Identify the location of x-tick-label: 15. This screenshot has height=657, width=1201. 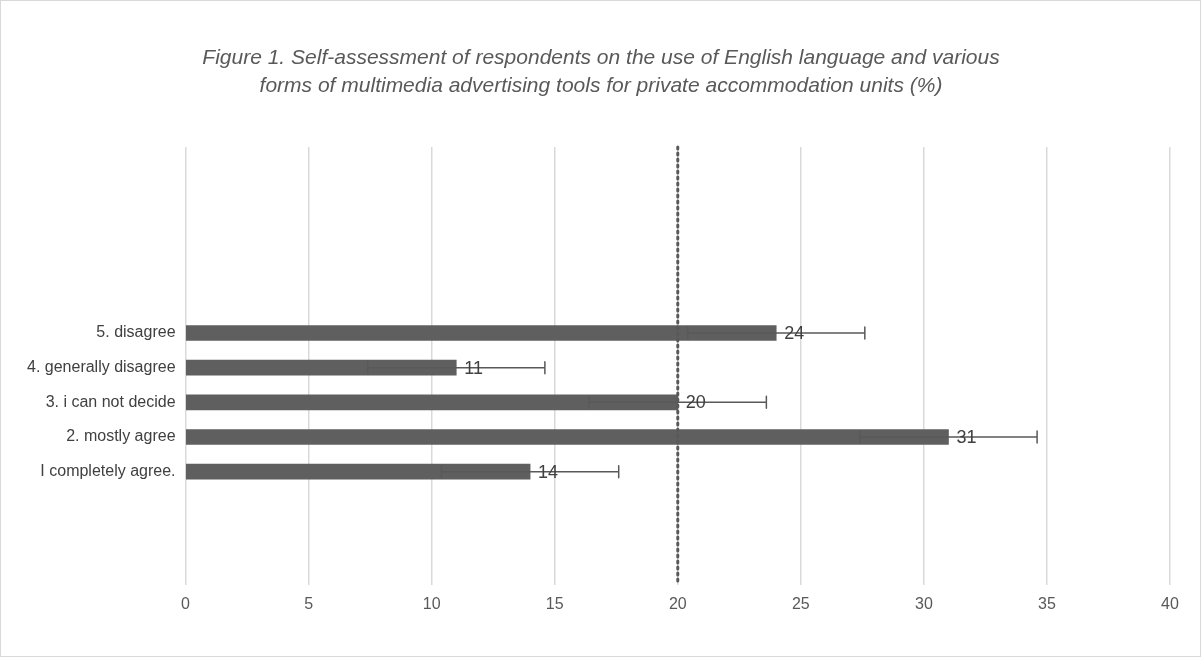
(554, 603).